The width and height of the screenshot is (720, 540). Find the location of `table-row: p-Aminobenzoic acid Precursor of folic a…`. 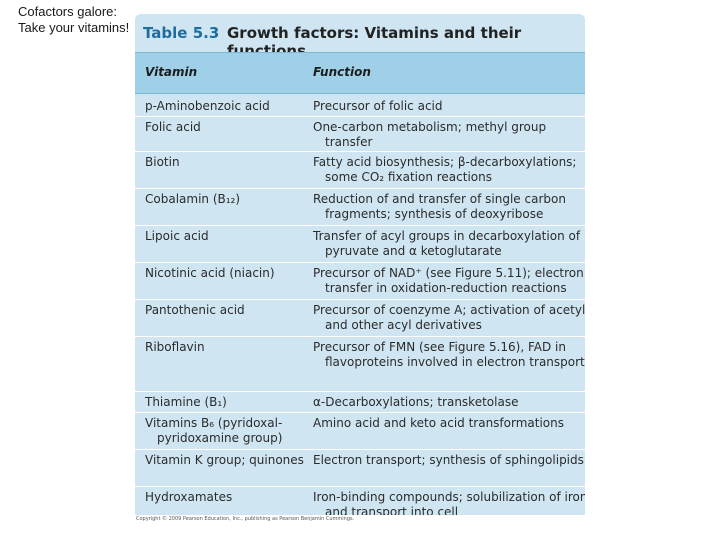

table-row: p-Aminobenzoic acid Precursor of folic a… is located at coordinates (360, 106).